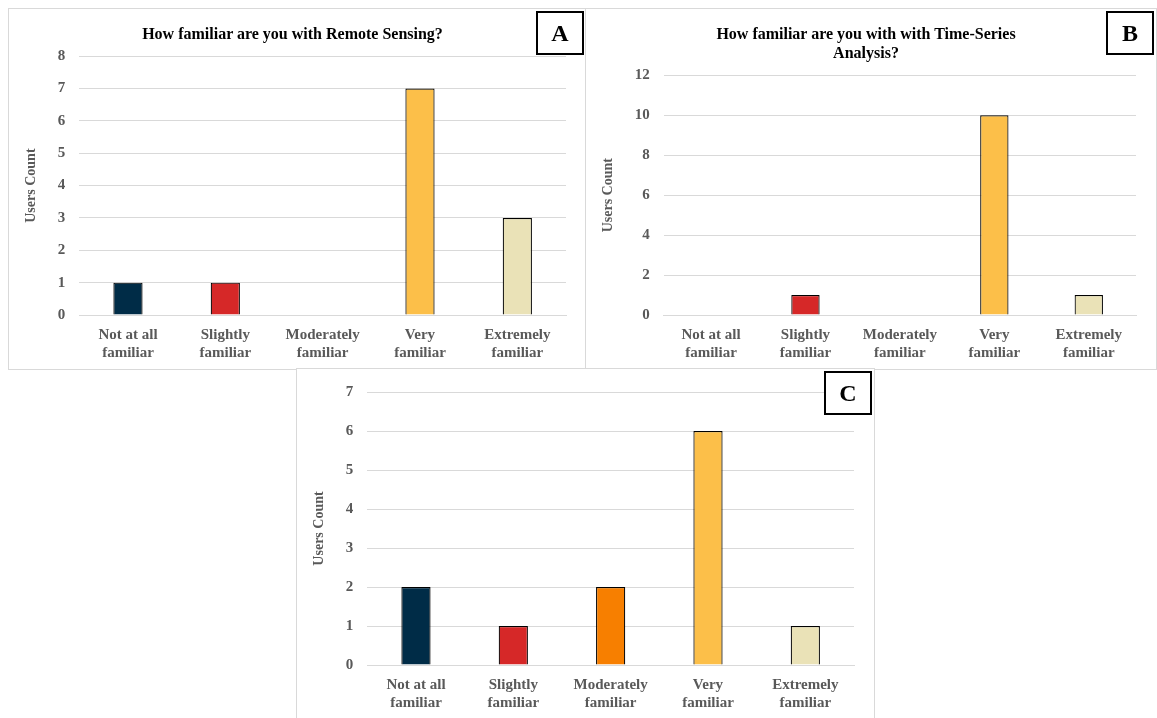 This screenshot has width=1157, height=718. I want to click on chart-title: How familiar are you with with Time-Series Analysis?, so click(866, 43).